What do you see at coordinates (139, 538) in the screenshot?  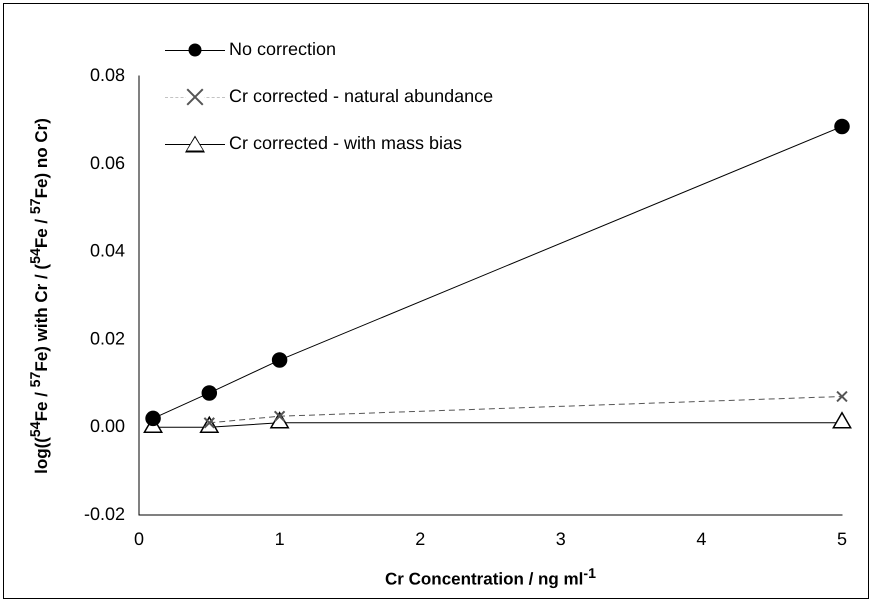 I see `x-tick-label: 0` at bounding box center [139, 538].